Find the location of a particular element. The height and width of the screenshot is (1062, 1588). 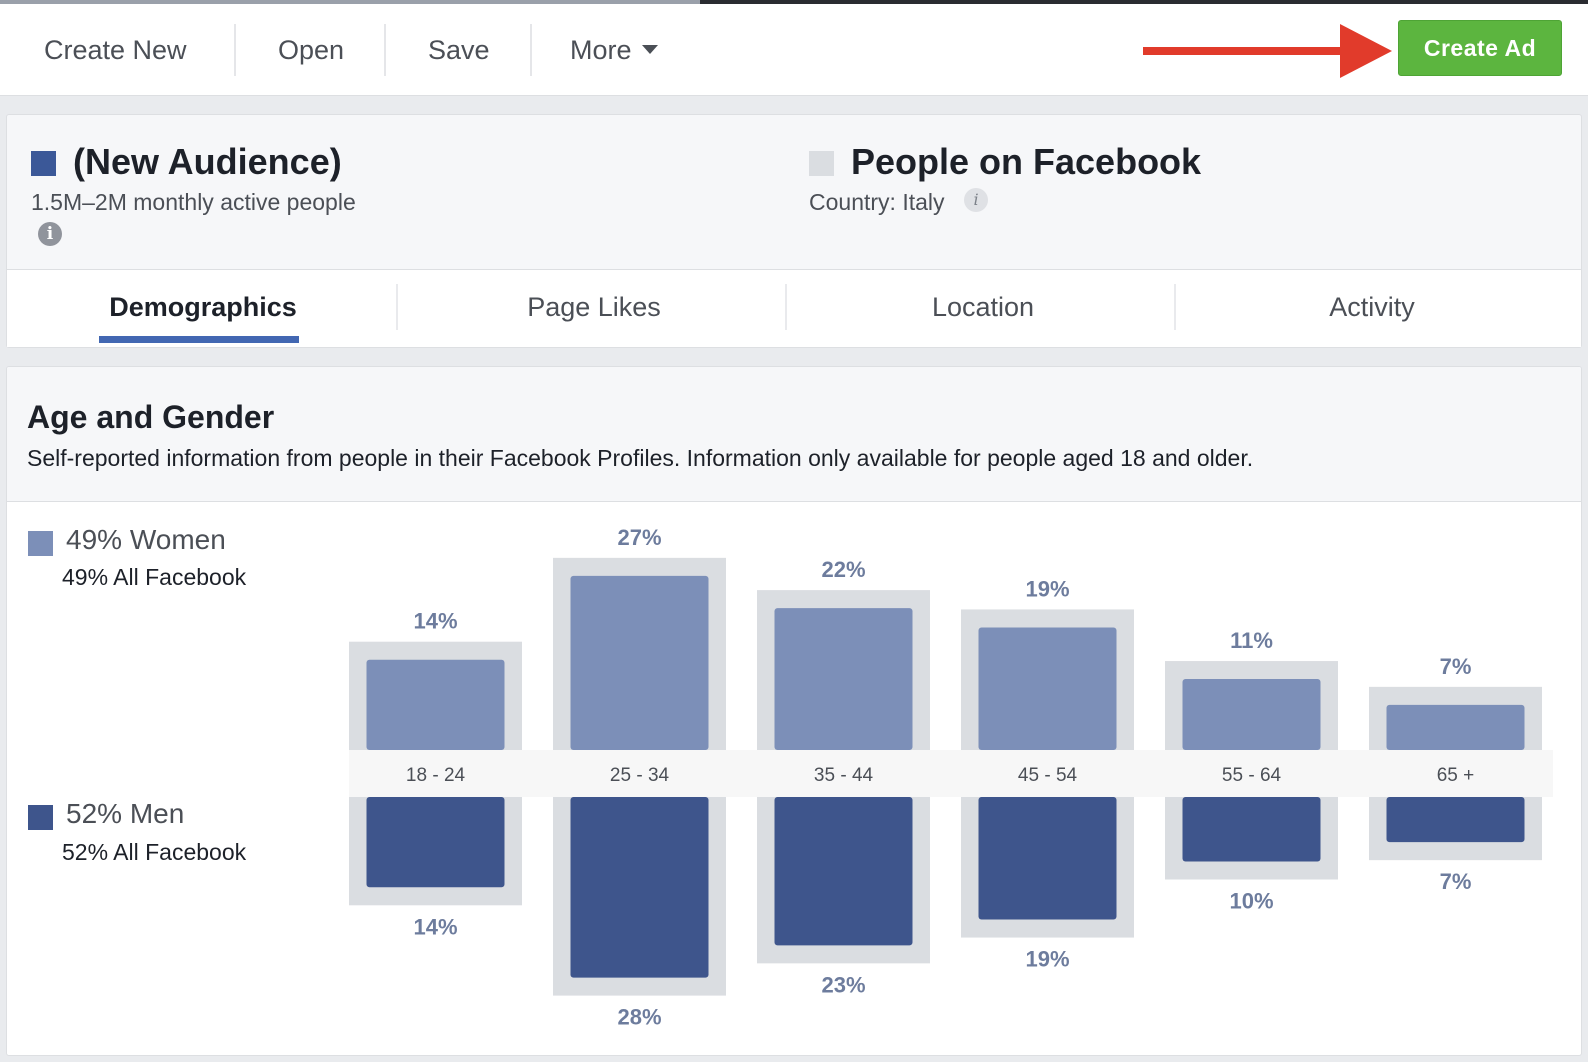

comparison-title: People on Facebook is located at coordinates (1026, 161).